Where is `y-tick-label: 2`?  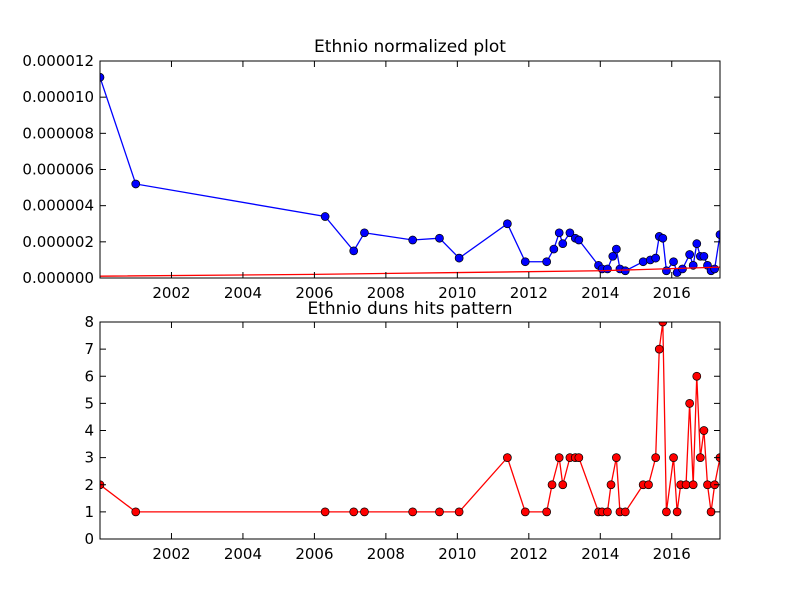
y-tick-label: 2 is located at coordinates (89, 485).